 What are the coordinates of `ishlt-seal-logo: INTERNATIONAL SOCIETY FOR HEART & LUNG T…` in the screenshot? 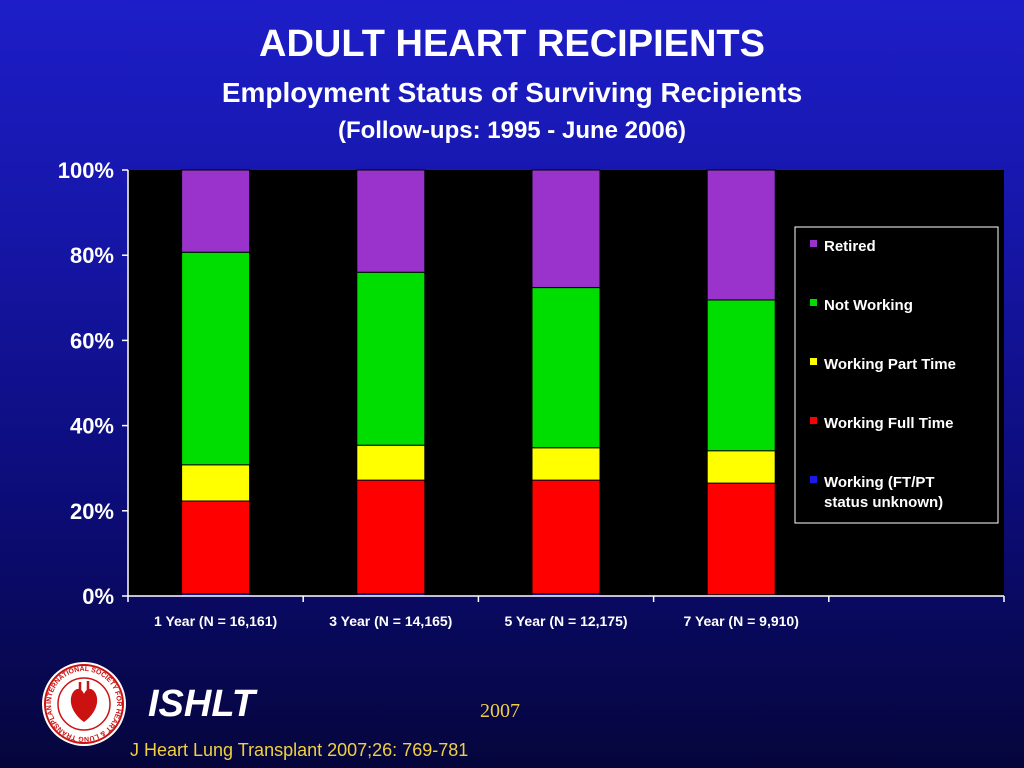 It's located at (83, 703).